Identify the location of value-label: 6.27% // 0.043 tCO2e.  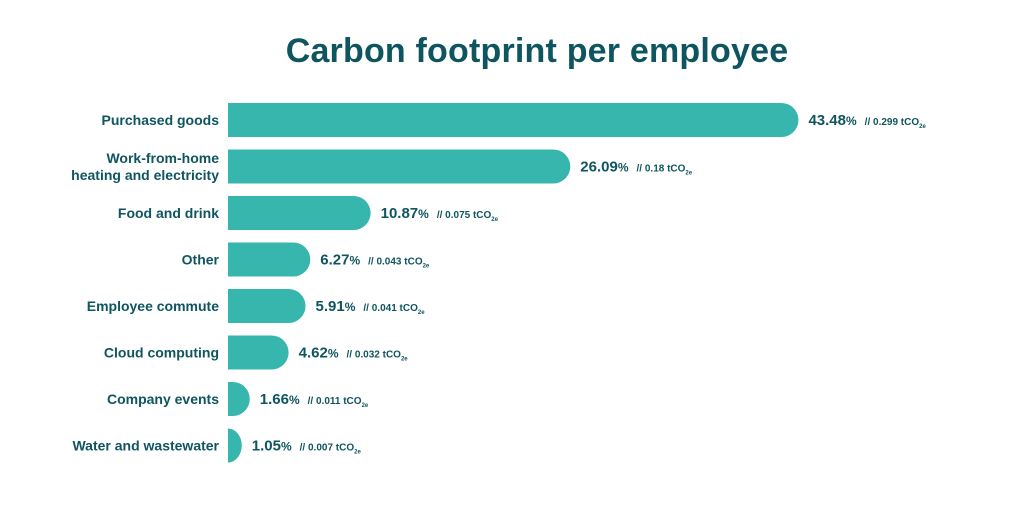
(375, 261).